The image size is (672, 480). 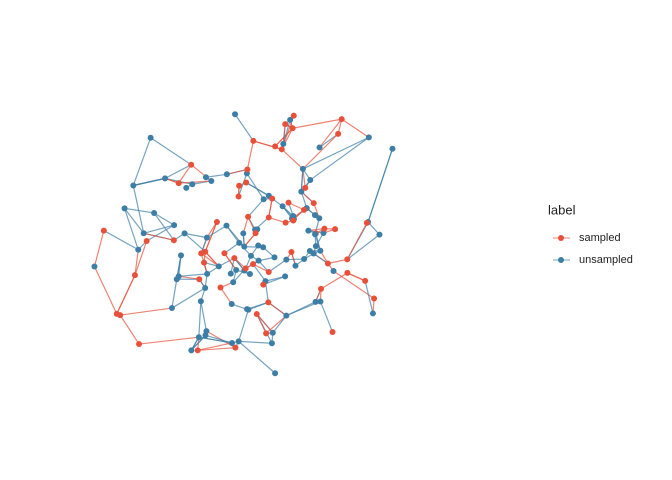 What do you see at coordinates (590, 233) in the screenshot?
I see `legend: label sampled unsampled` at bounding box center [590, 233].